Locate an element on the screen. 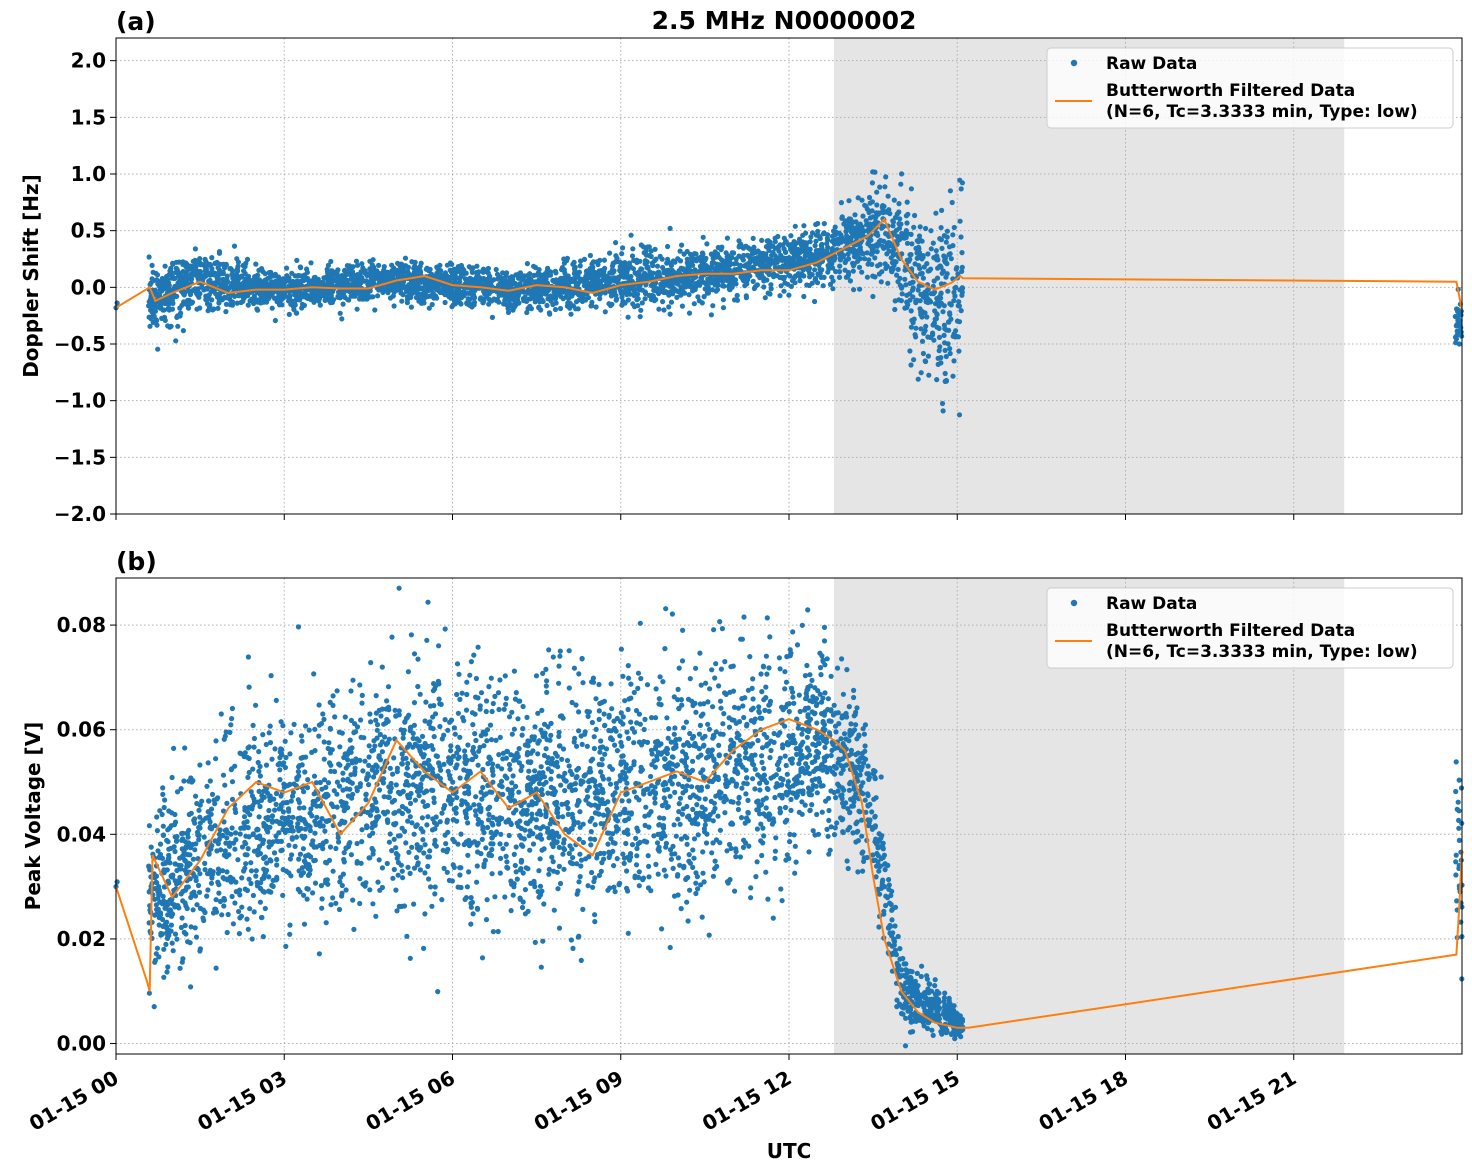  doppler-y-tick-label: 1.5 is located at coordinates (88, 117).